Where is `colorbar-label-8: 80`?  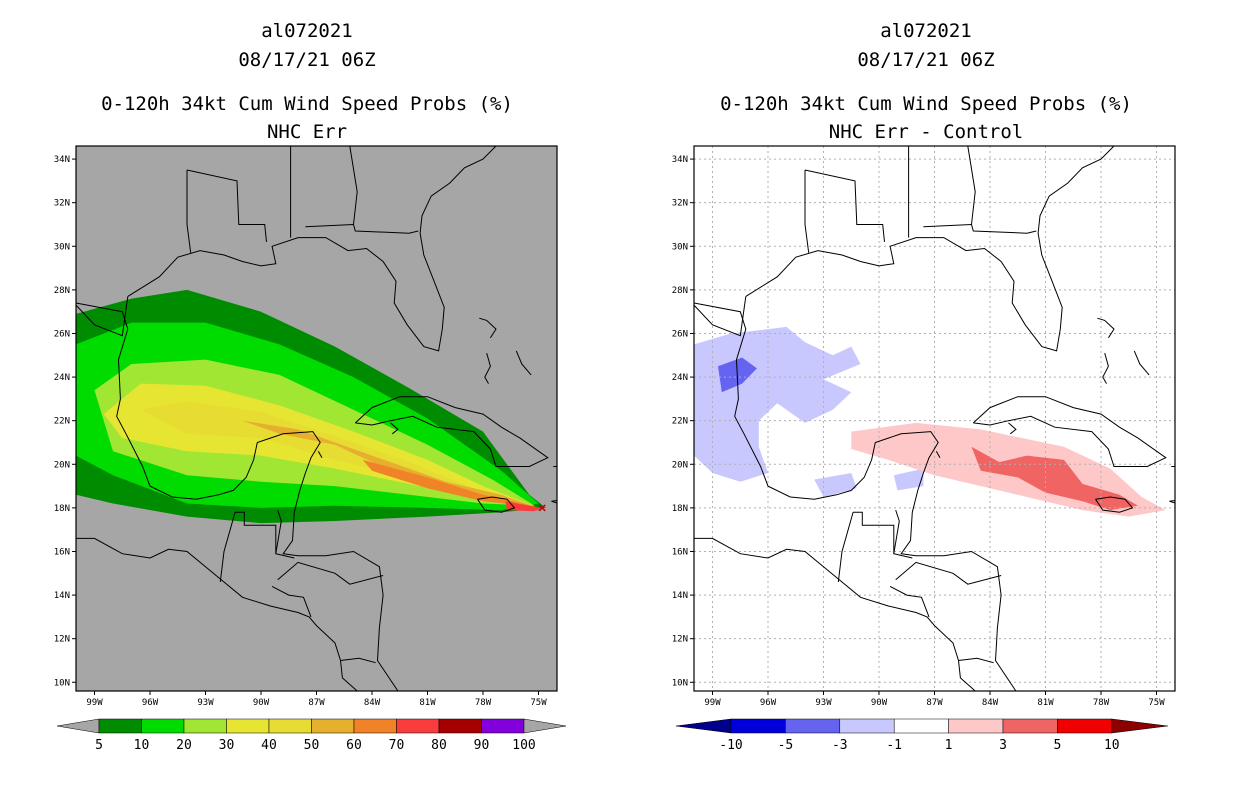 colorbar-label-8: 80 is located at coordinates (439, 745).